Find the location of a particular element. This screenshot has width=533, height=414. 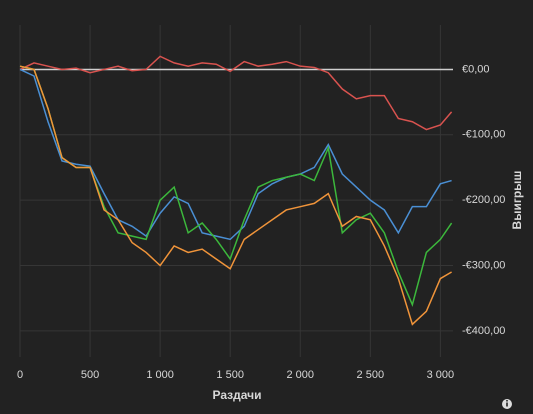

y-tick-label: -€300,00 is located at coordinates (483, 265).